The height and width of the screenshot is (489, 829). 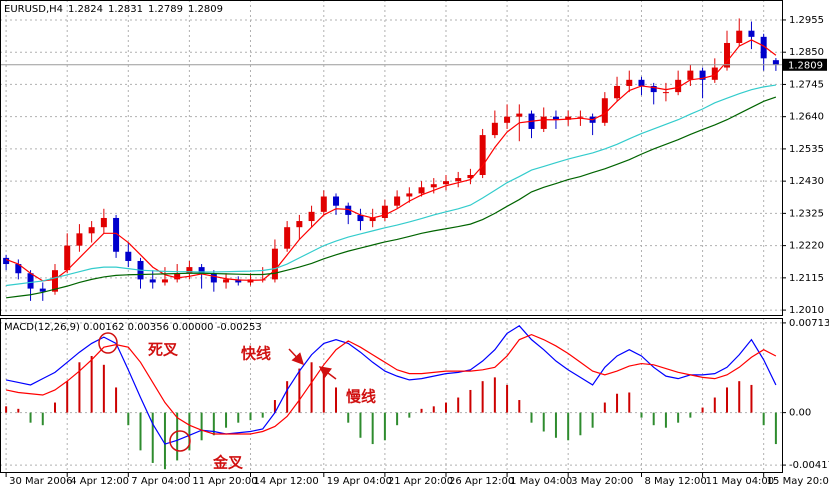 I want to click on y-tick-label: -0.00417, so click(x=809, y=465).